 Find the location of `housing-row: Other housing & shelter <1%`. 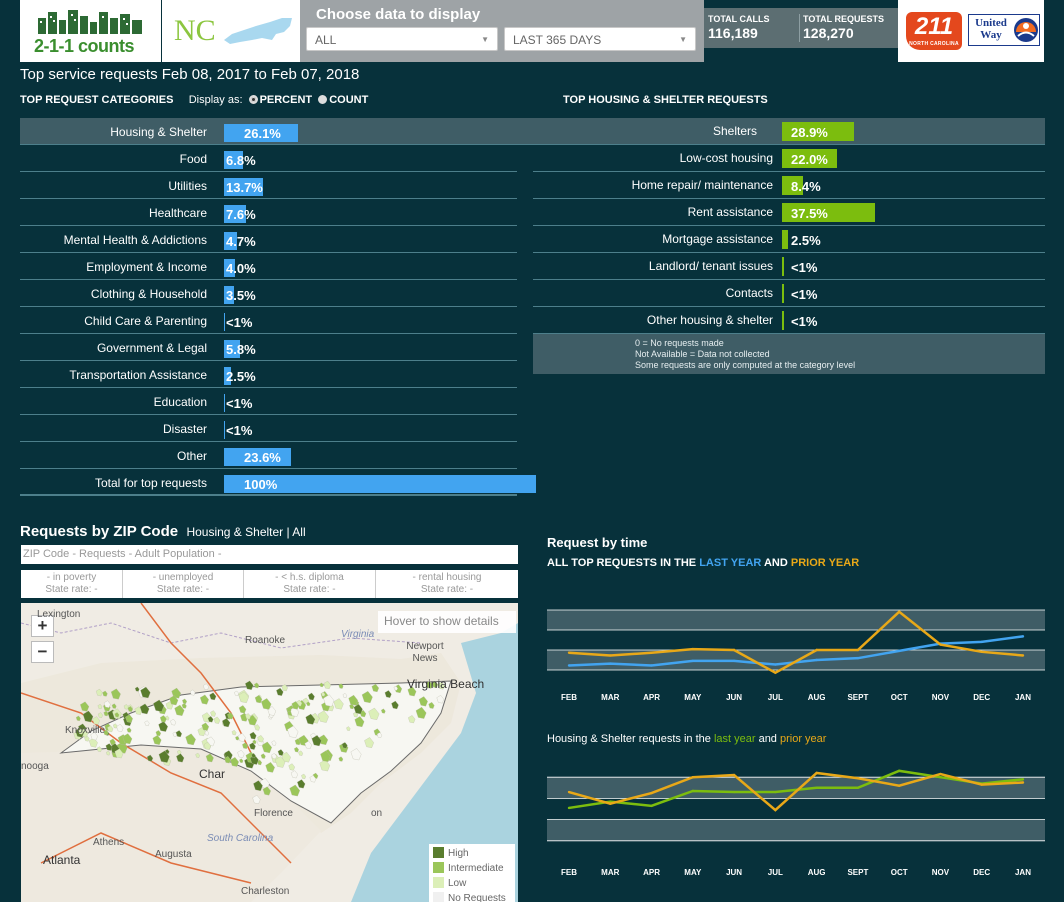

housing-row: Other housing & shelter <1% is located at coordinates (789, 320).